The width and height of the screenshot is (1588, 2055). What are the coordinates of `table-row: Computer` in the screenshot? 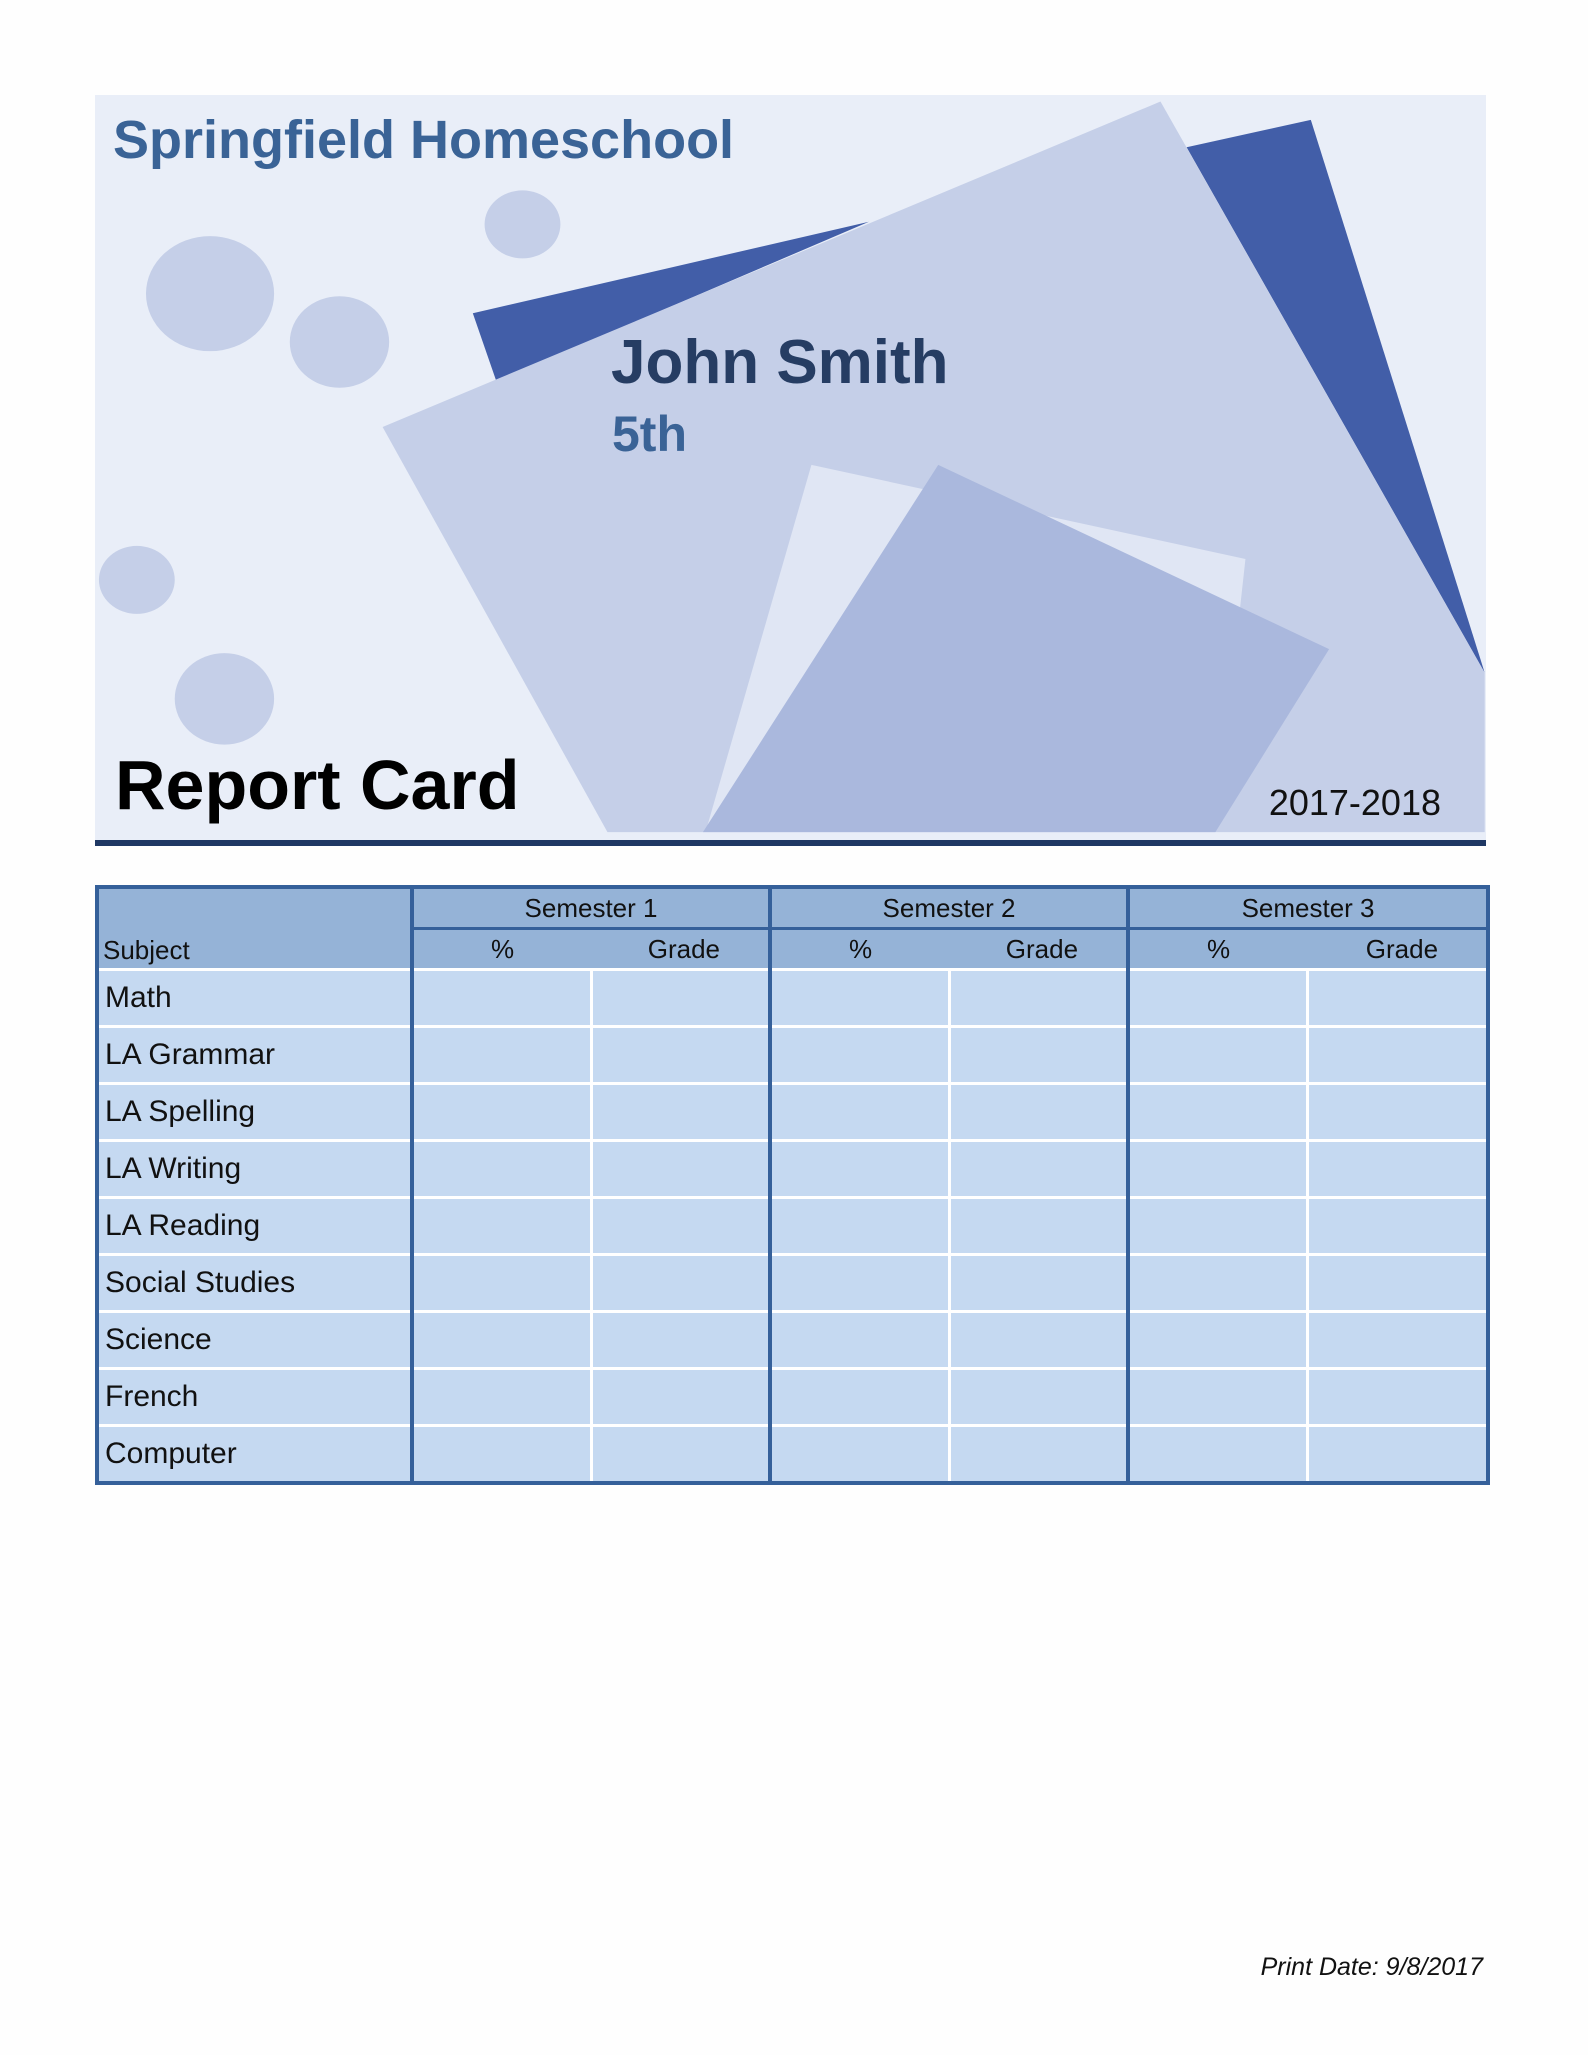 It's located at (793, 1453).